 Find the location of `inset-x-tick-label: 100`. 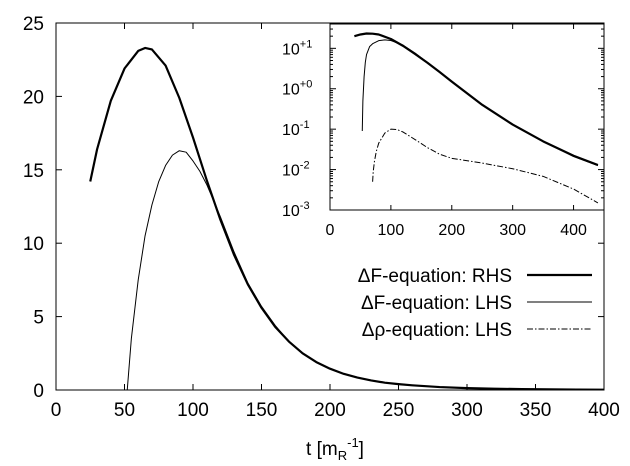

inset-x-tick-label: 100 is located at coordinates (391, 230).